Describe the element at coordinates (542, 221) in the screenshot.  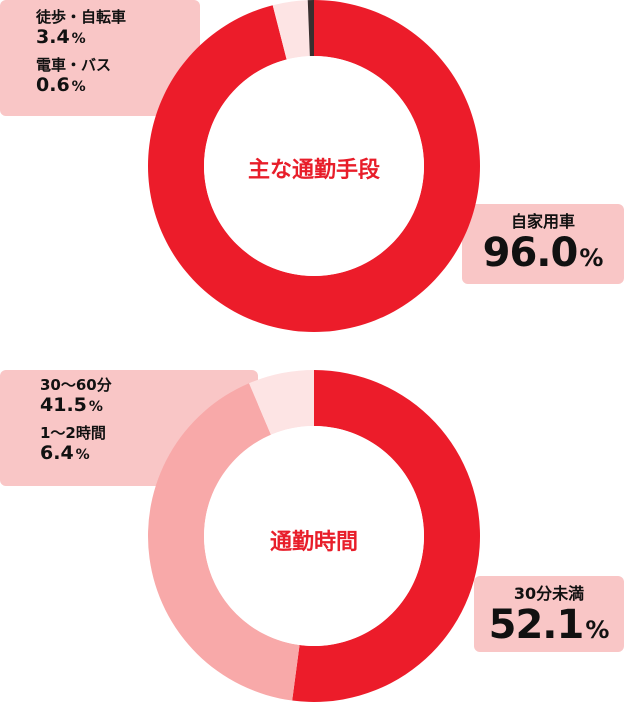
I see `slice-label: 自家用車` at that location.